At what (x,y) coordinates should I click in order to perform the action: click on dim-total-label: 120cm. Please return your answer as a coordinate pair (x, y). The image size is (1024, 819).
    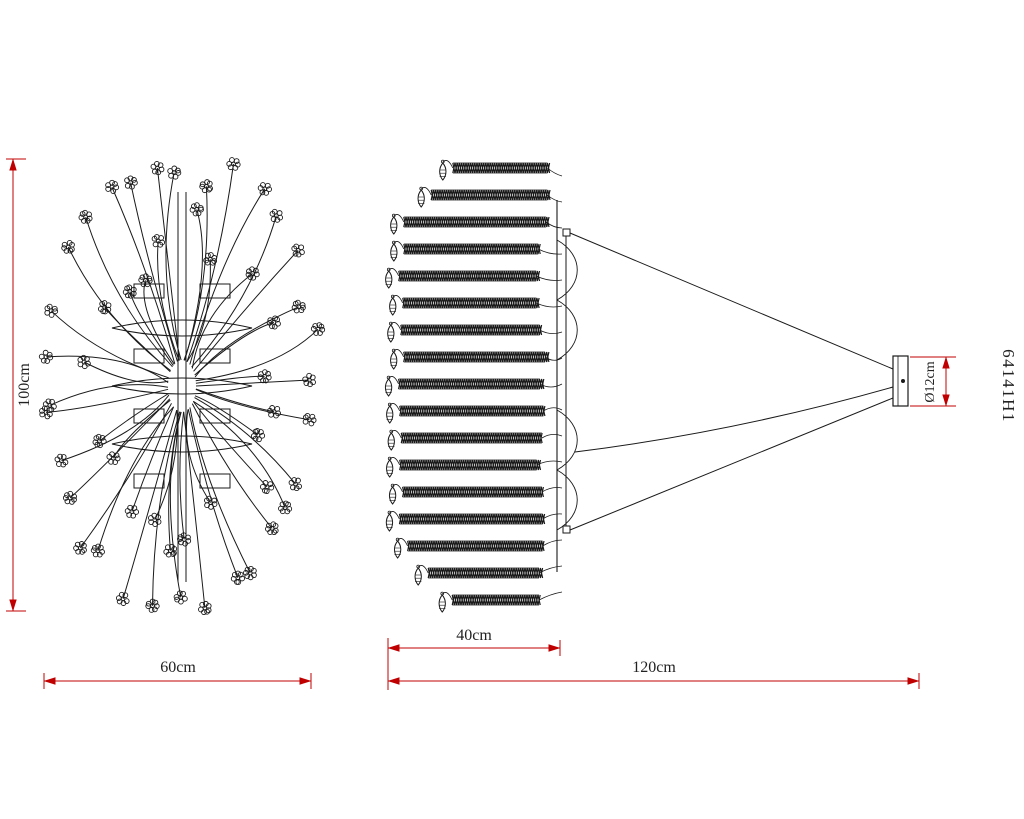
    Looking at the image, I should click on (654, 667).